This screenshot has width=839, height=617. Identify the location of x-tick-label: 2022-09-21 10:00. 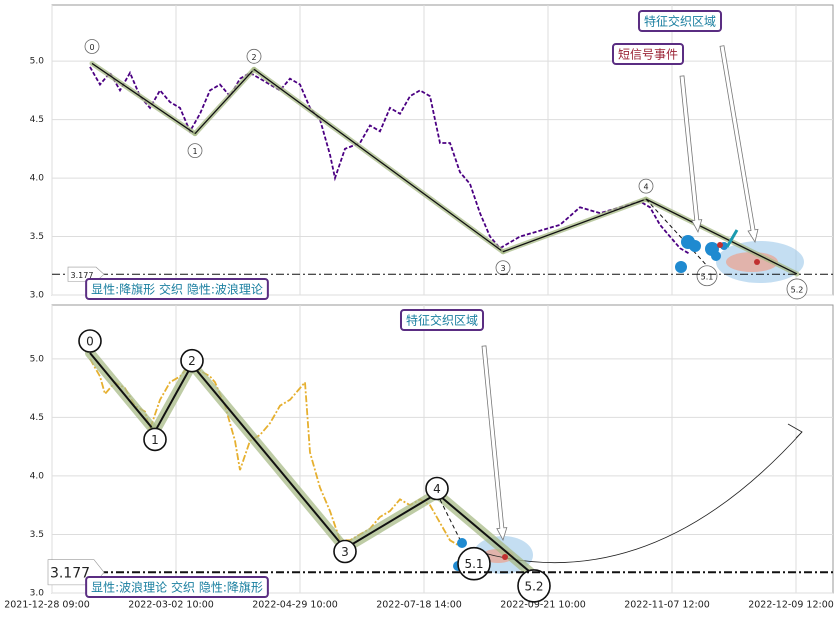
(543, 605).